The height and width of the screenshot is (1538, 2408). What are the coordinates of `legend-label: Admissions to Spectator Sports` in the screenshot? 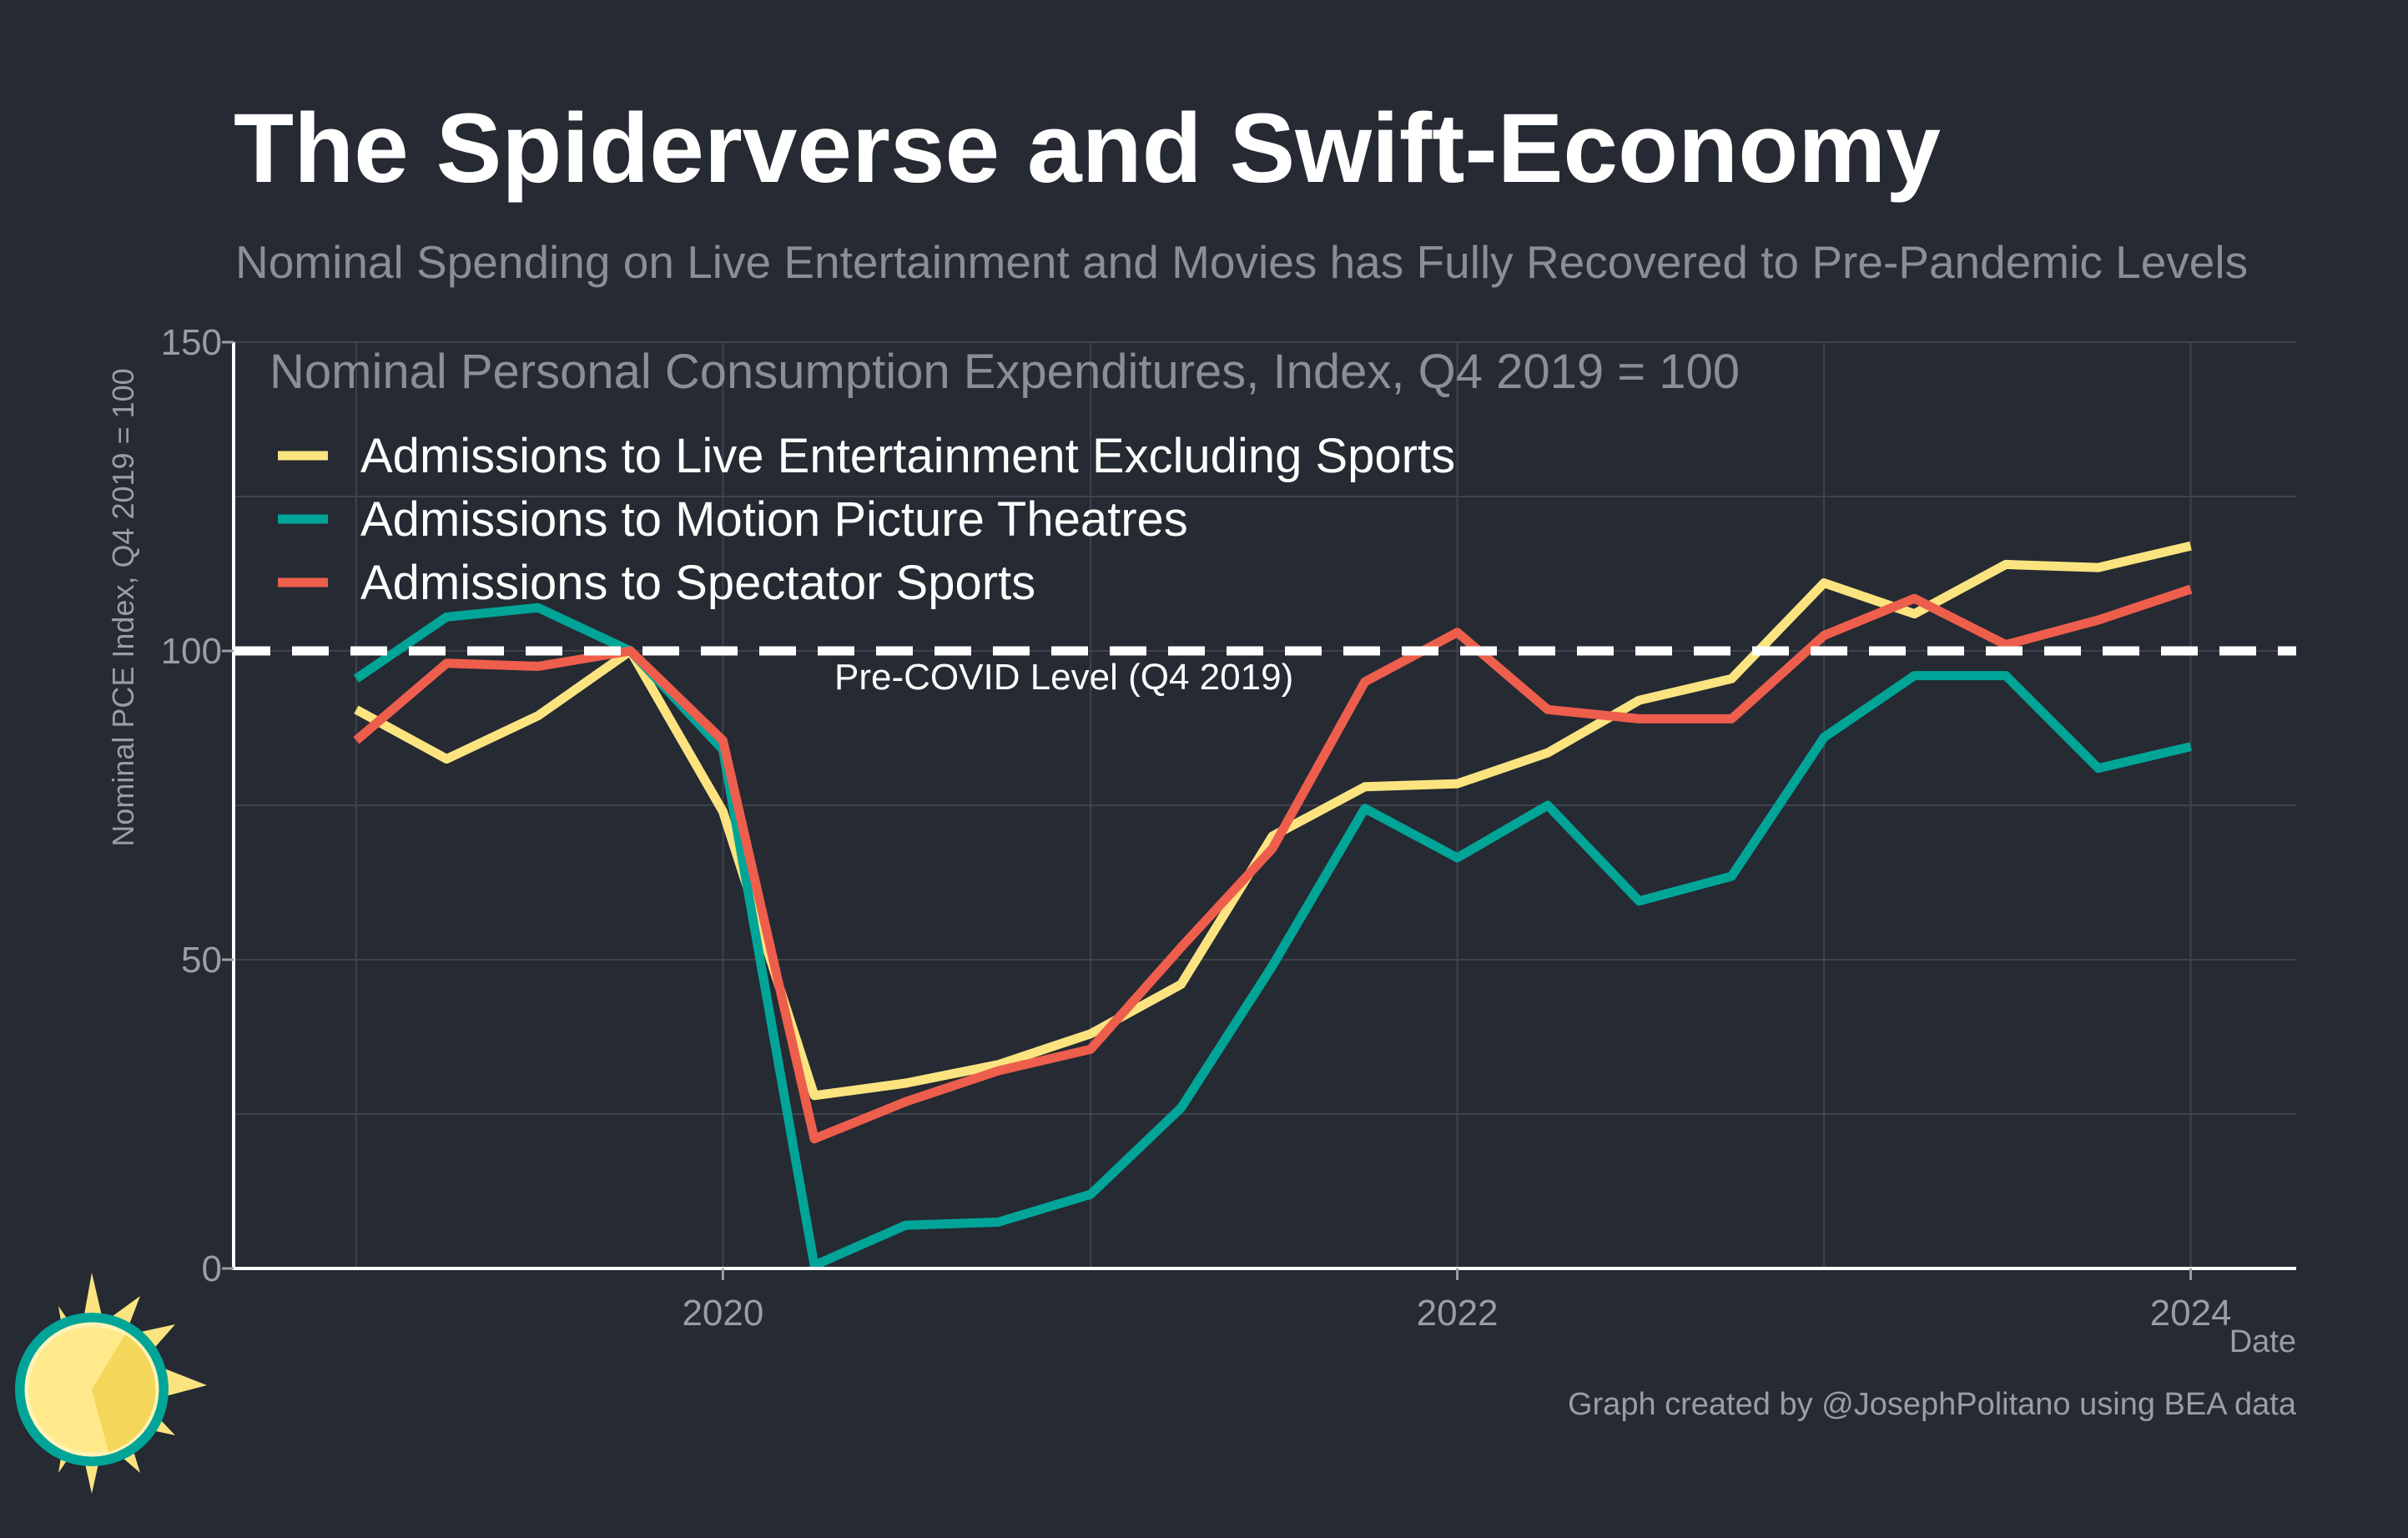 It's located at (697, 583).